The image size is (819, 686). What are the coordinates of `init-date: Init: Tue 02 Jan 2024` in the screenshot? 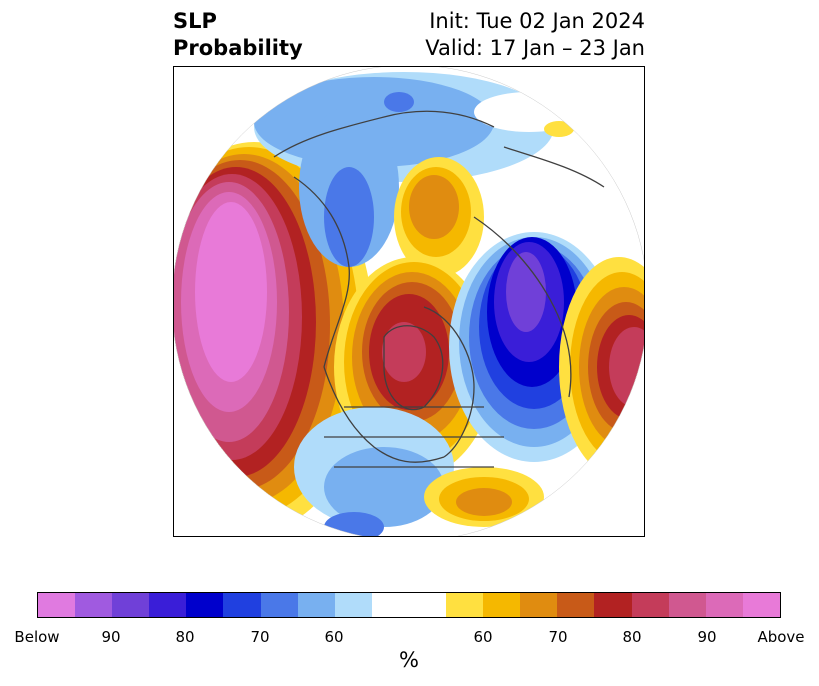 It's located at (537, 21).